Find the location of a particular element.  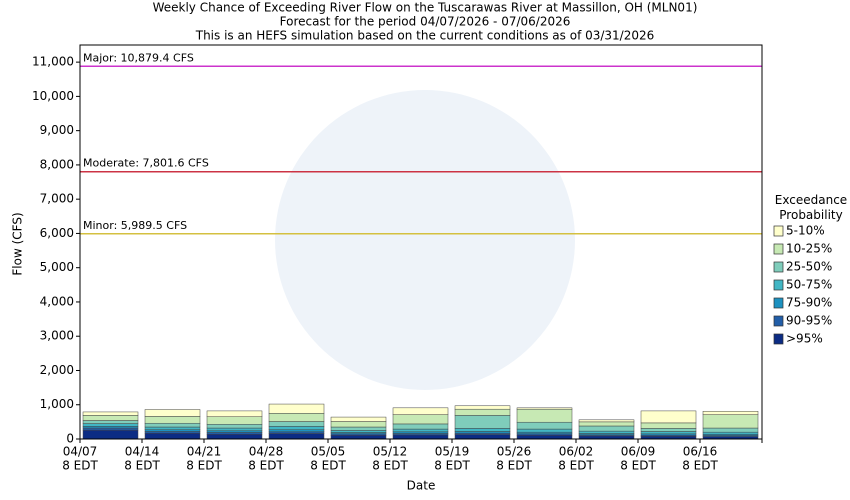

y-tick-label: 7,000 is located at coordinates (57, 199).